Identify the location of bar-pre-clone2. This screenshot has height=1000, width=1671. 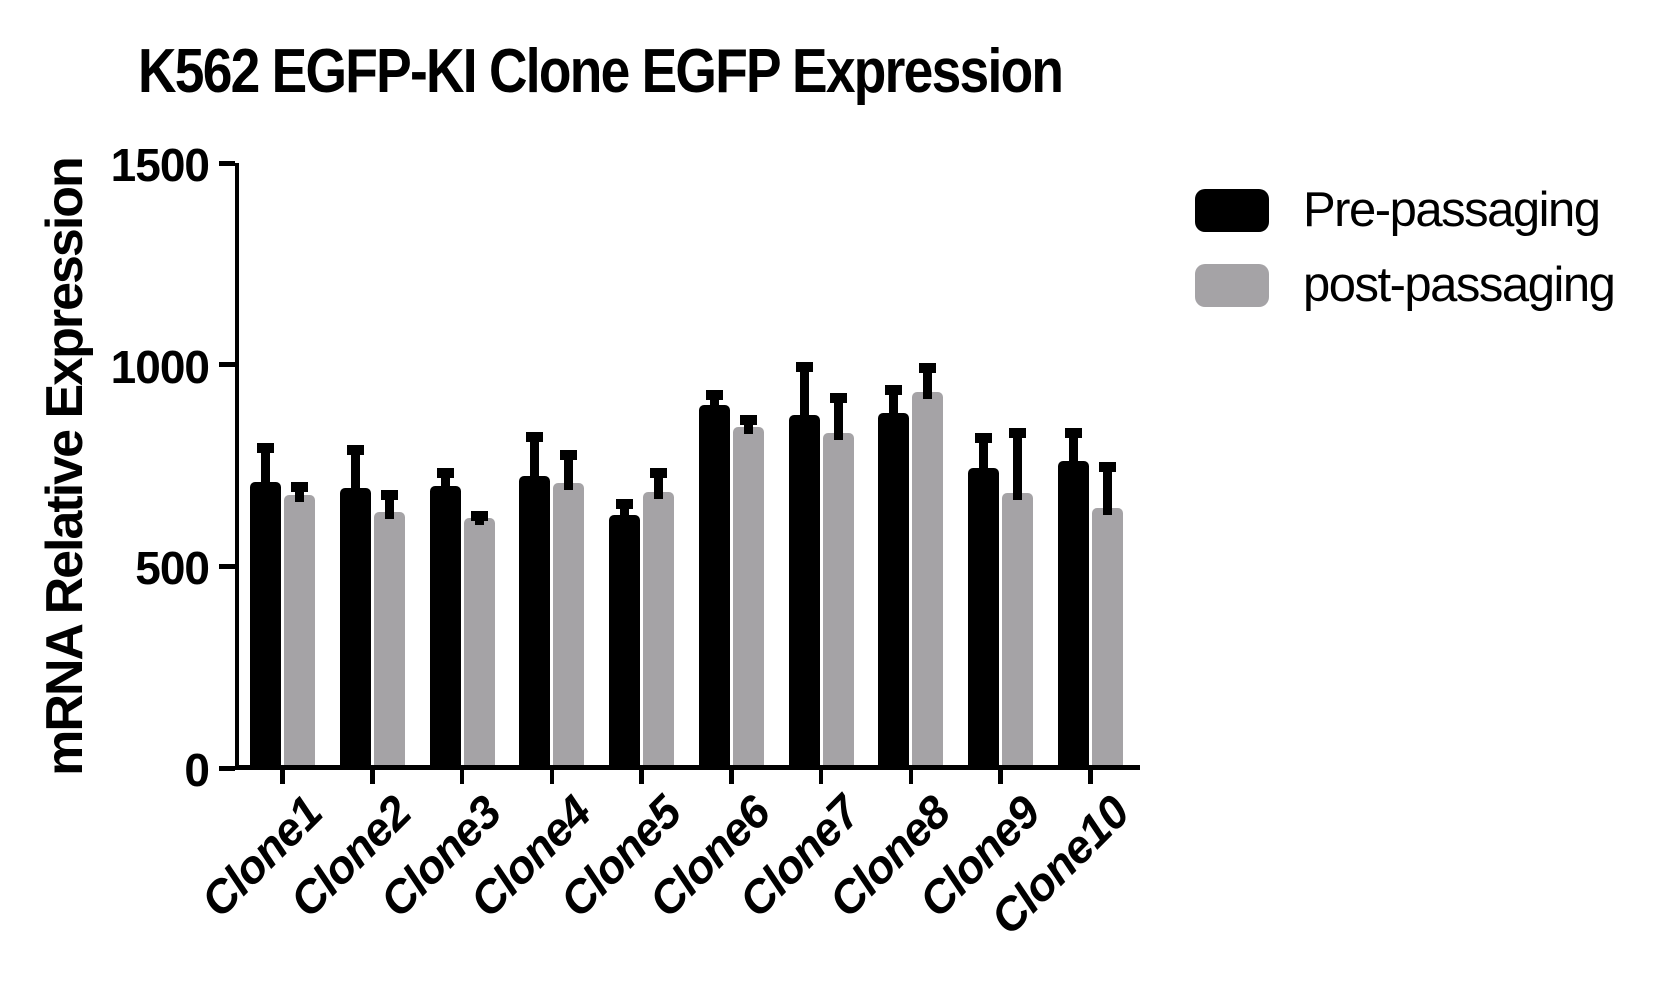
(355, 627).